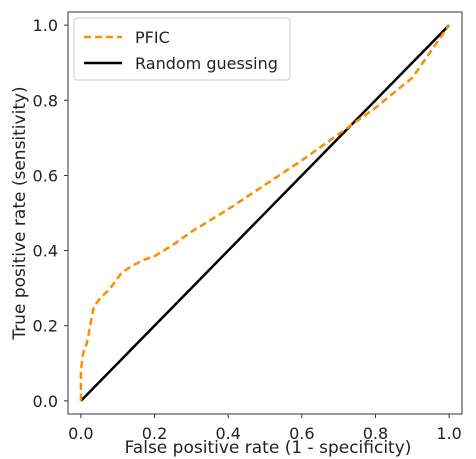 Image resolution: width=476 pixels, height=459 pixels. I want to click on legend: PFIC Random guessing, so click(182, 49).